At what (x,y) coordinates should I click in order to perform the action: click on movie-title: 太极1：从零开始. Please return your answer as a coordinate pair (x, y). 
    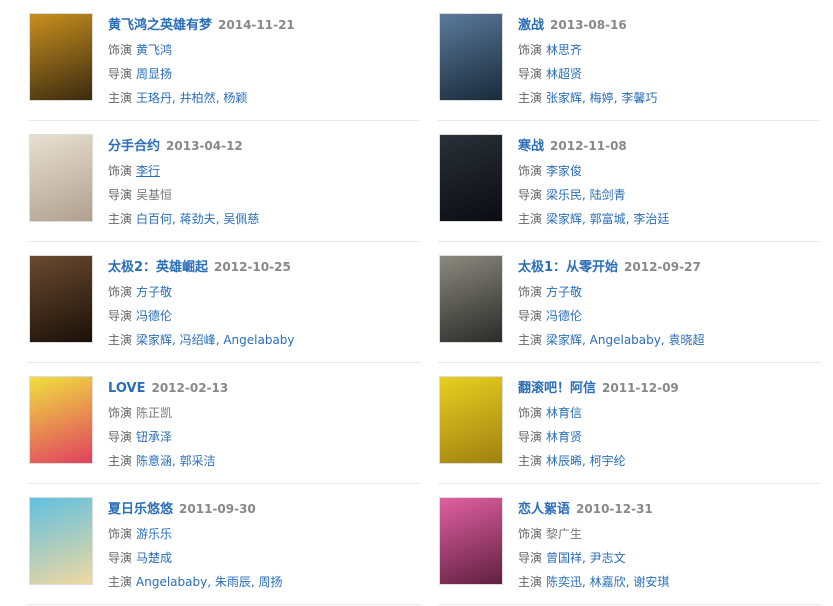
    Looking at the image, I should click on (568, 267).